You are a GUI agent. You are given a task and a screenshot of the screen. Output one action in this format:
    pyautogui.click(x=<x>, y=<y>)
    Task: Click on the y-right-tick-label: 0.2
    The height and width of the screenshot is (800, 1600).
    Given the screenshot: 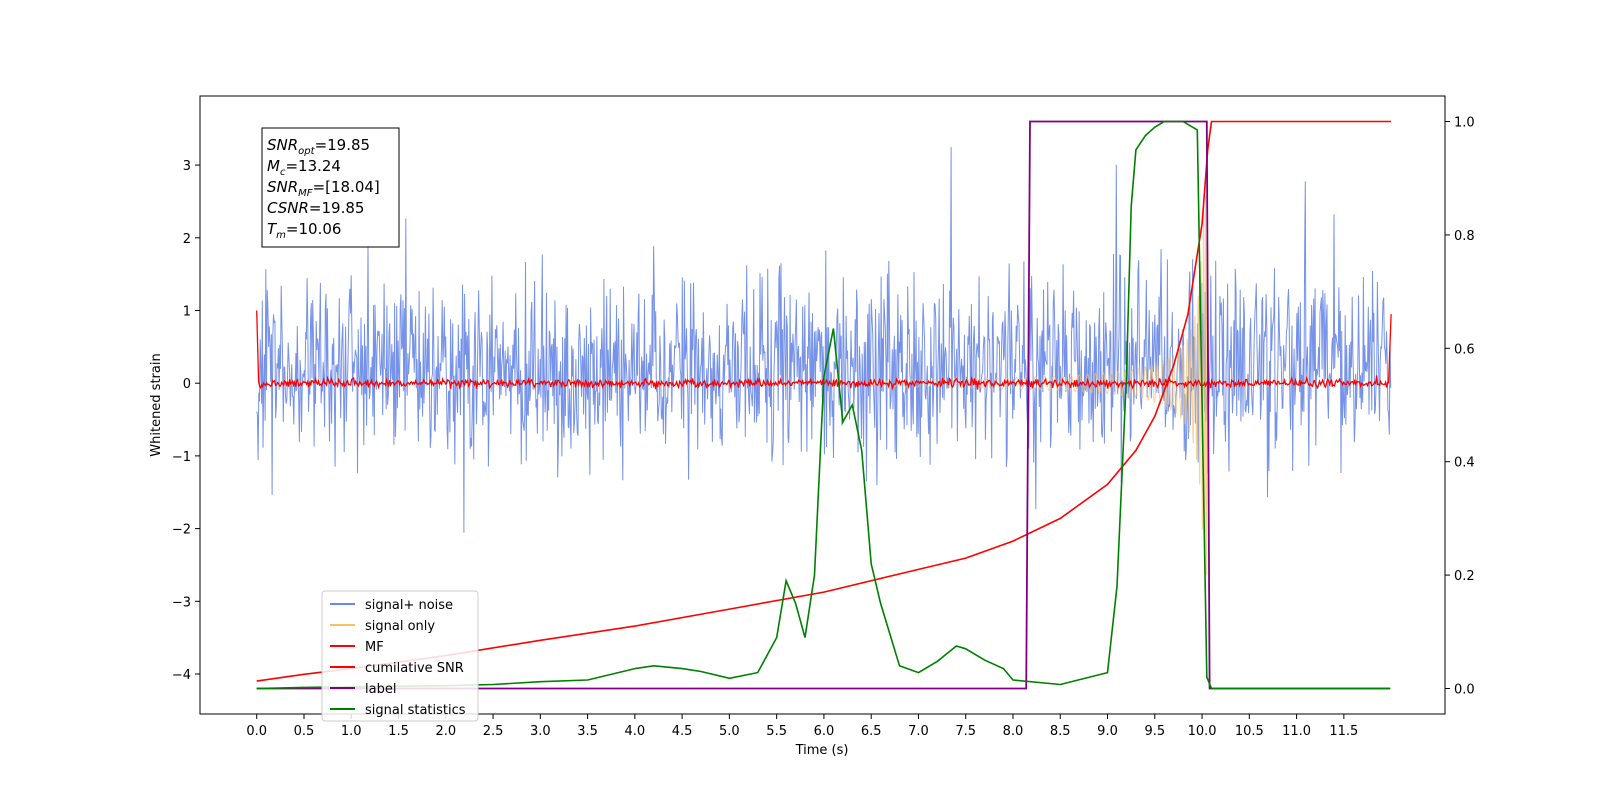 What is the action you would take?
    pyautogui.click(x=1464, y=576)
    